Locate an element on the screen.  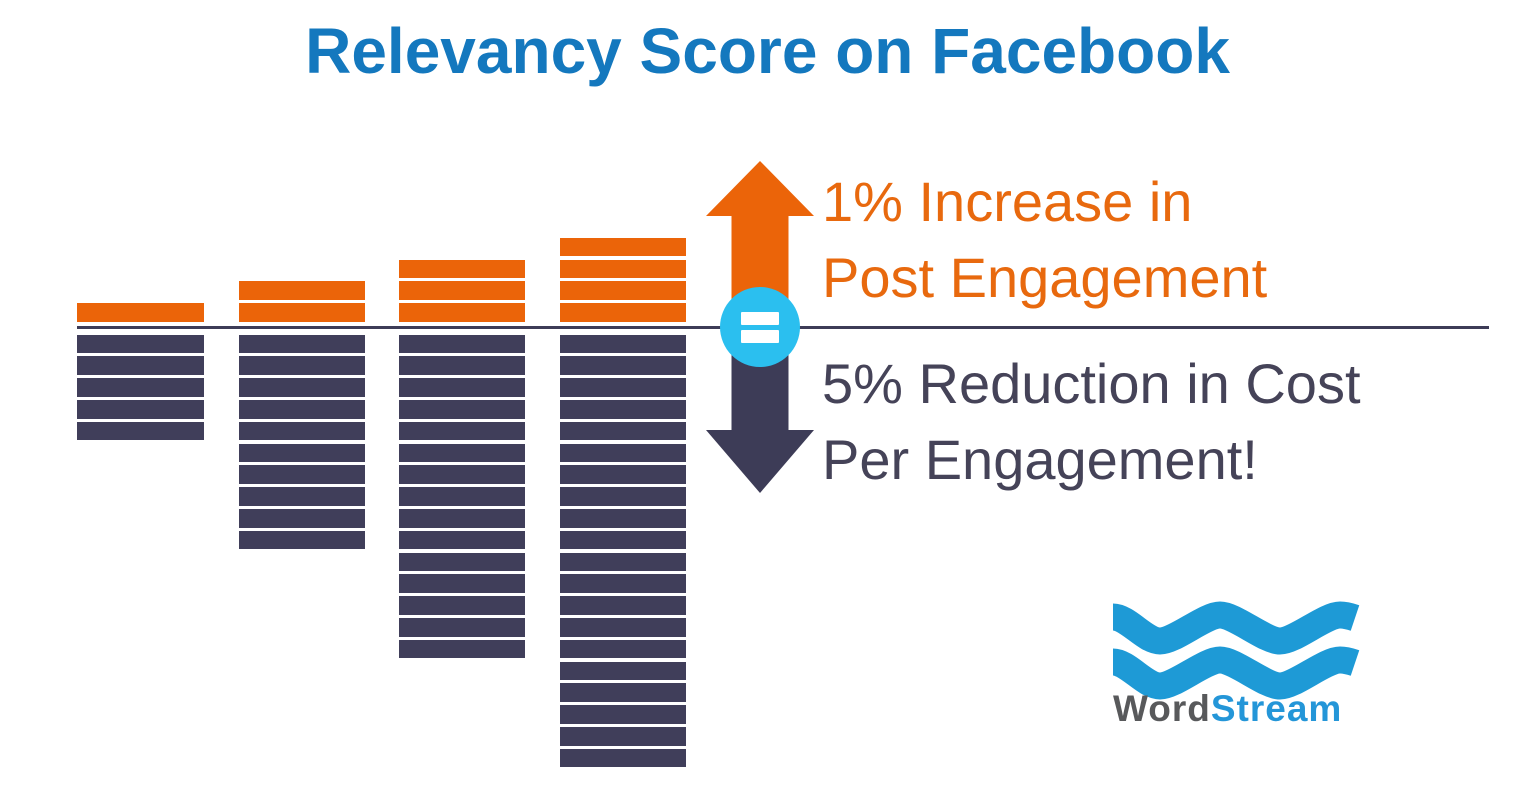
increase-line-1: 1% Increase in is located at coordinates (1007, 201).